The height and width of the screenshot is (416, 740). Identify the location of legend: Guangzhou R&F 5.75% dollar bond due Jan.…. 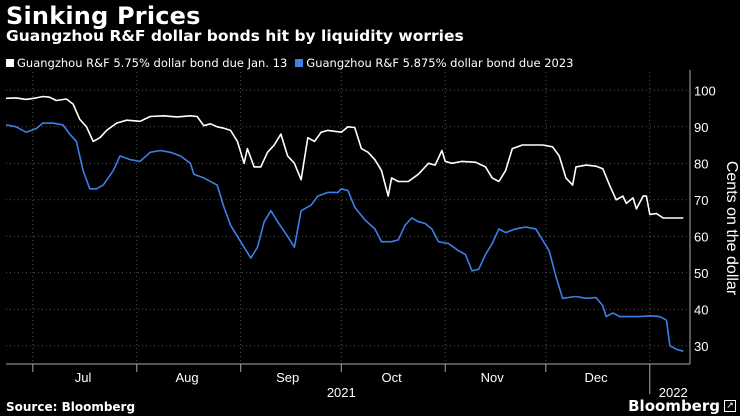
(290, 63).